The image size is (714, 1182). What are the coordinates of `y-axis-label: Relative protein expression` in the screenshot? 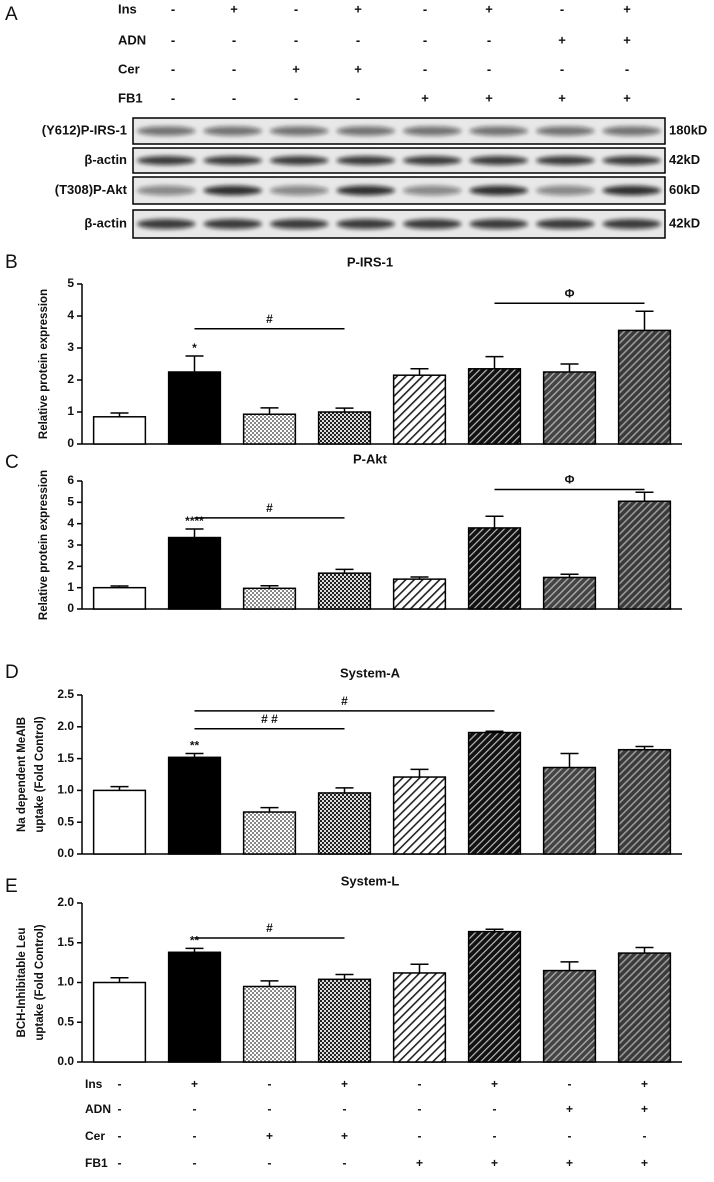 It's located at (44, 364).